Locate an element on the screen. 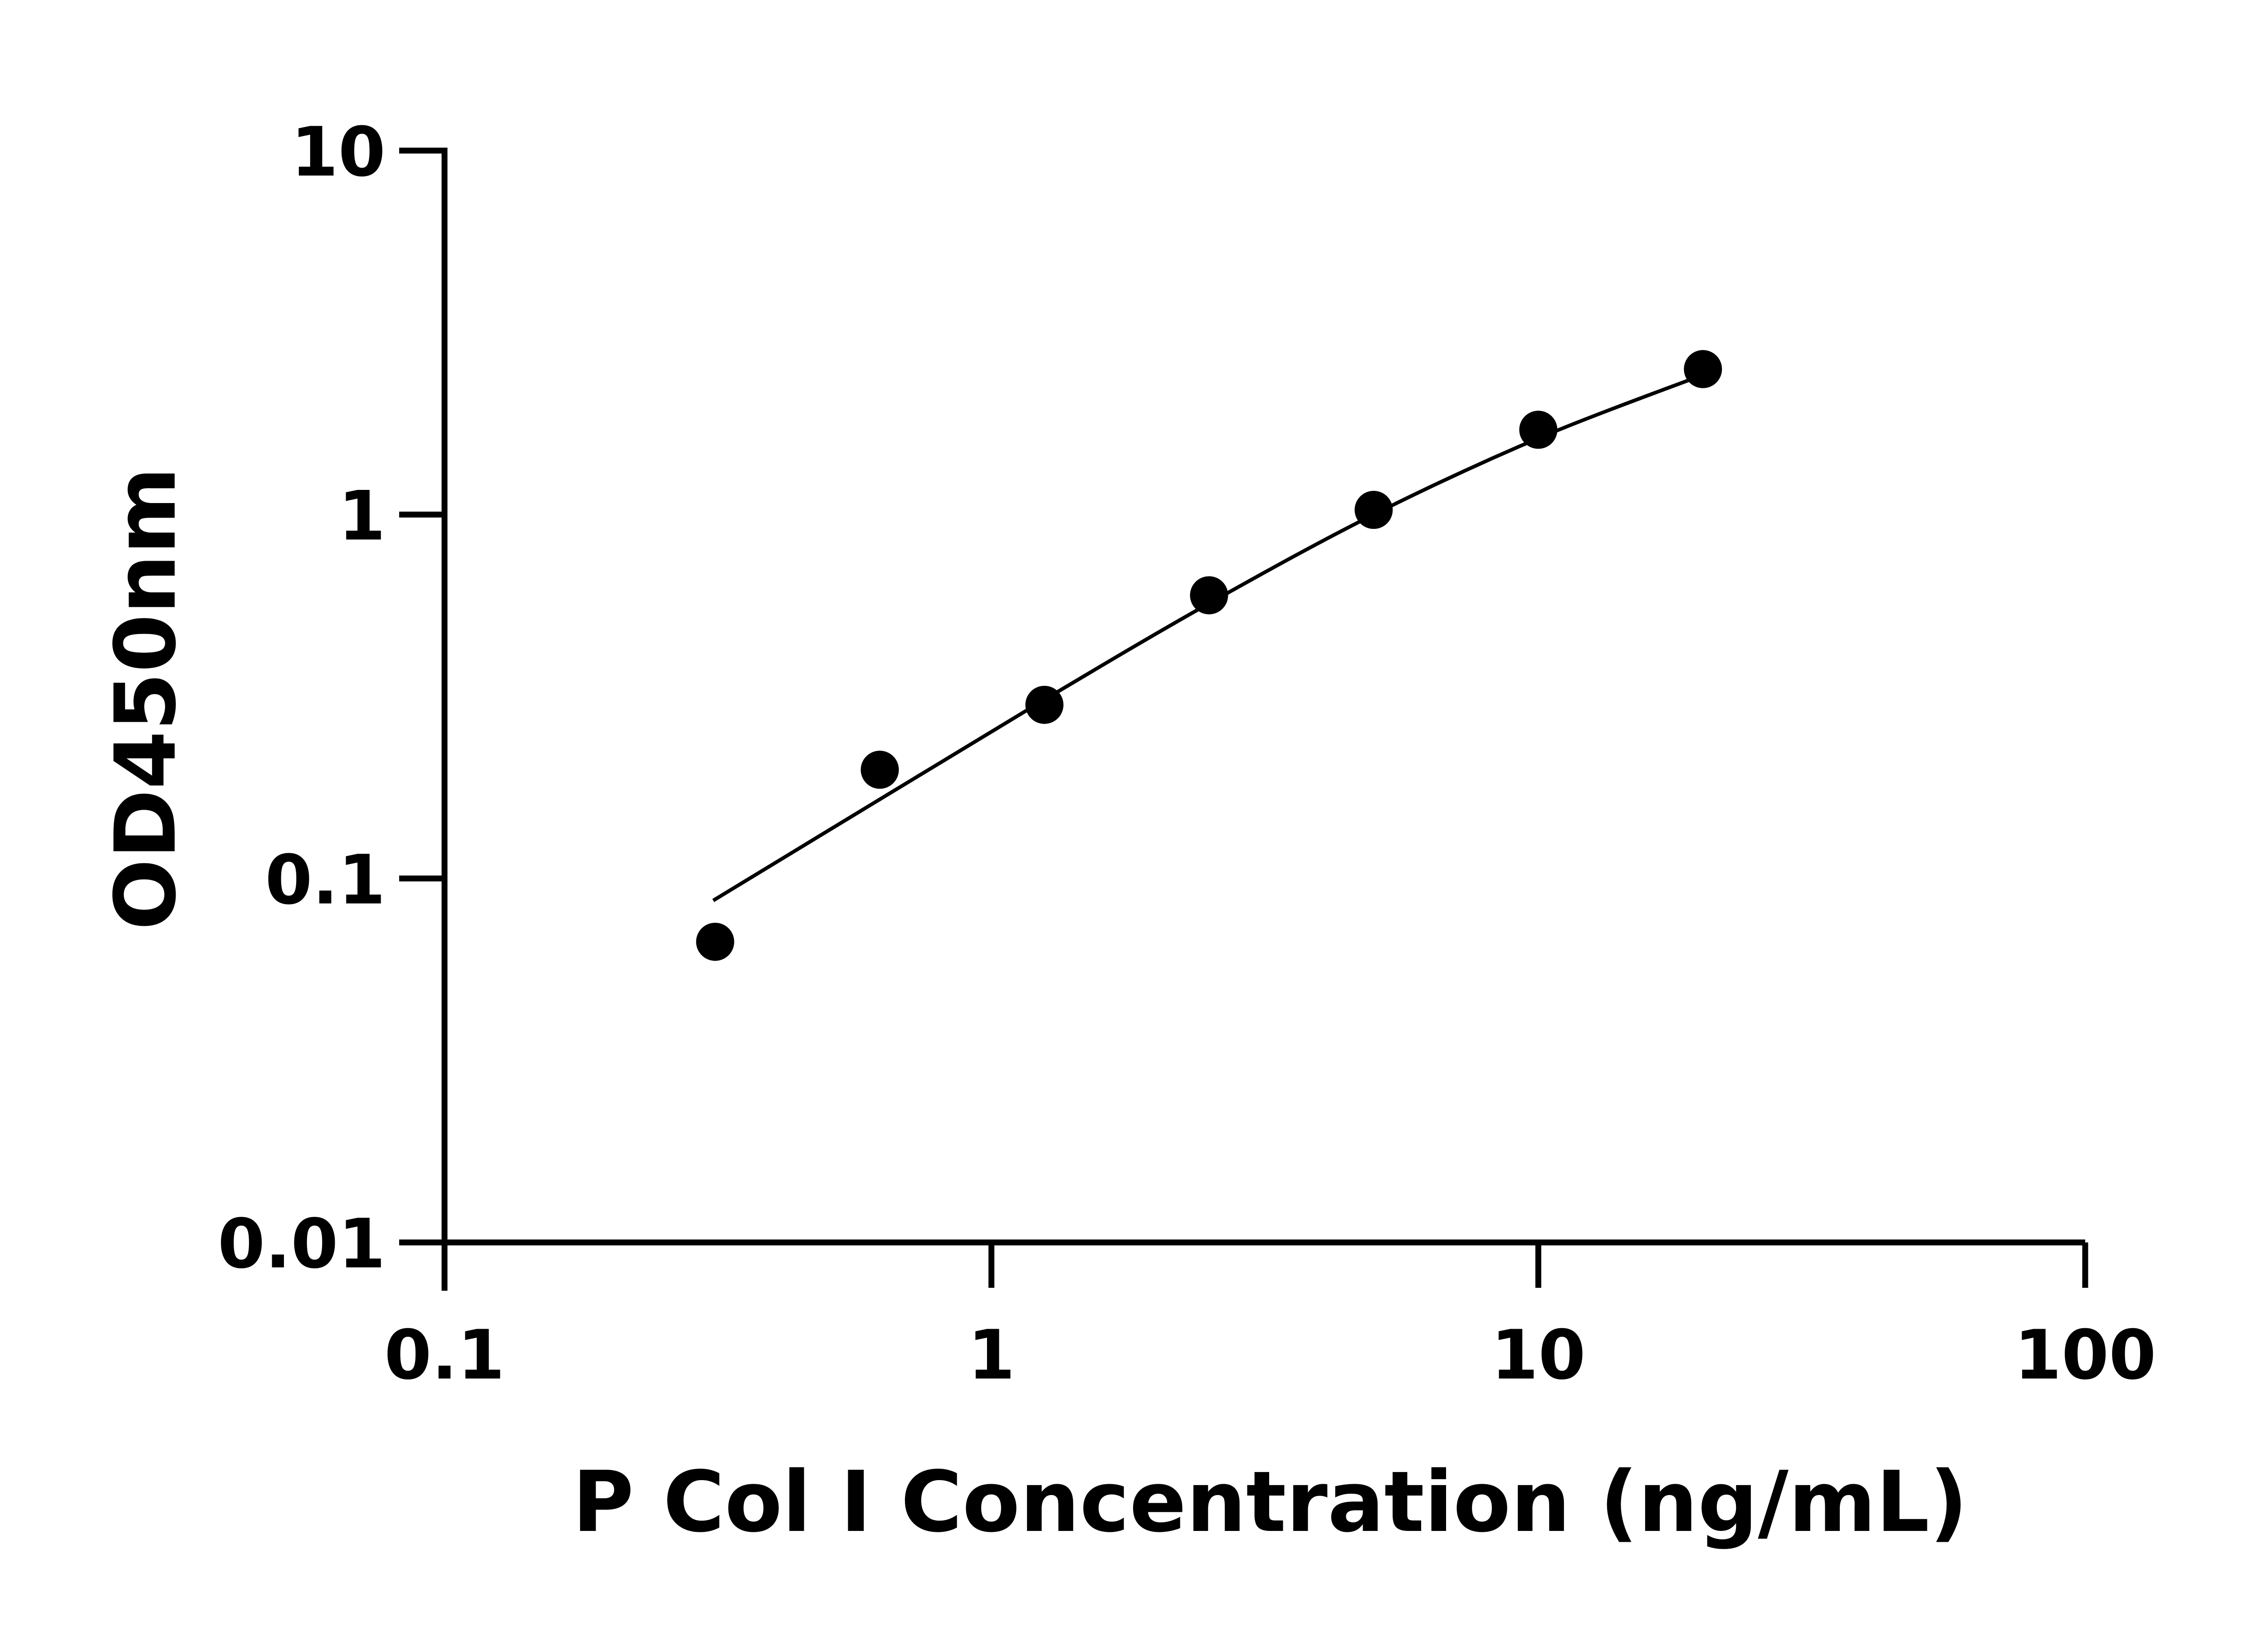 The width and height of the screenshot is (2268, 1633). x-tick-label: 10 is located at coordinates (1539, 1355).